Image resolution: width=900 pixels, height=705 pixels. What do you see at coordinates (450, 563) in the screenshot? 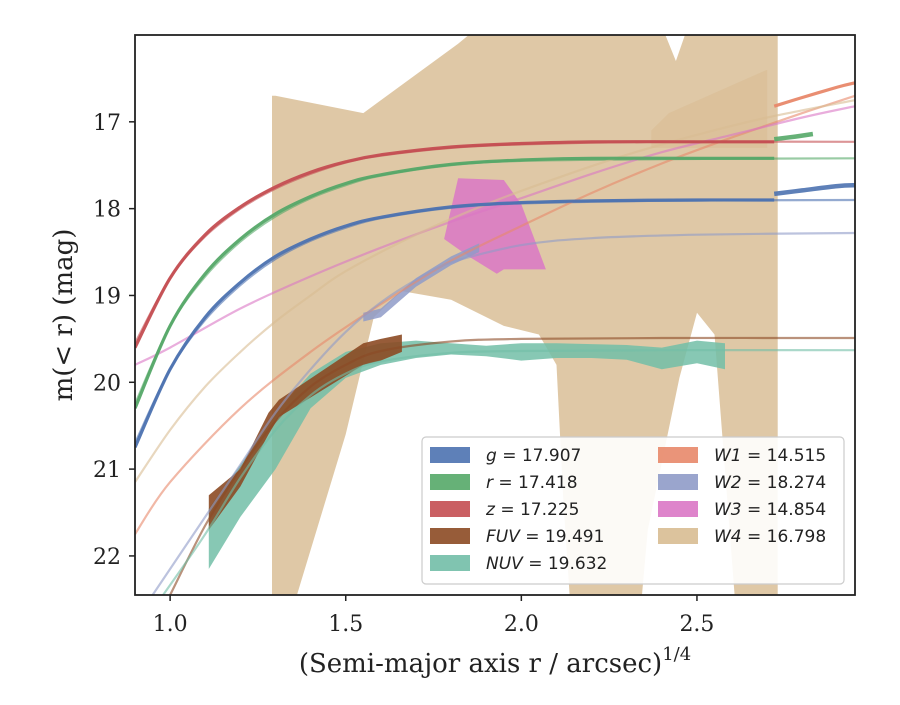
I see `legend-swatch-nuv` at bounding box center [450, 563].